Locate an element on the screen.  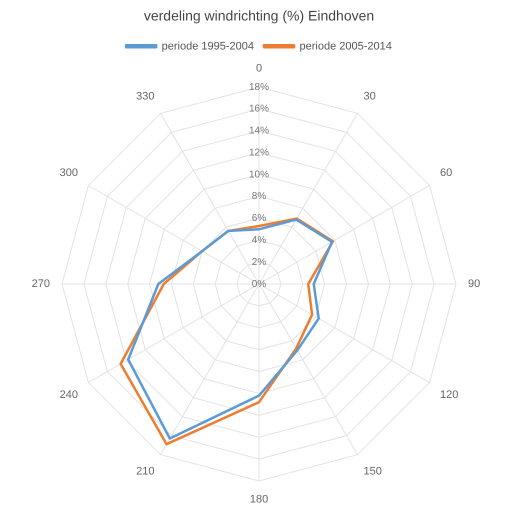
spoke-label: 180 is located at coordinates (259, 500).